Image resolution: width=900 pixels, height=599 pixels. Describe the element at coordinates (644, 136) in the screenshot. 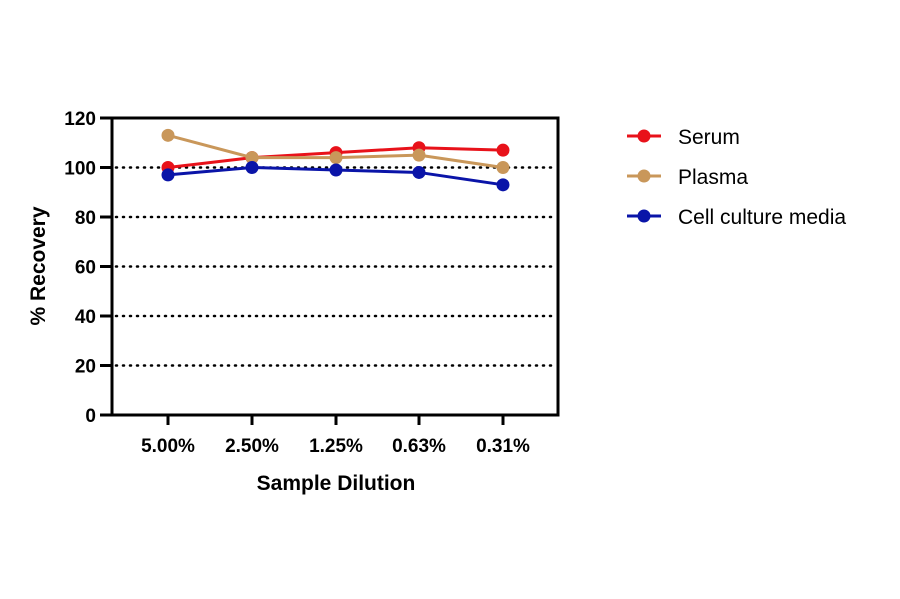

I see `legend-marker-serum` at that location.